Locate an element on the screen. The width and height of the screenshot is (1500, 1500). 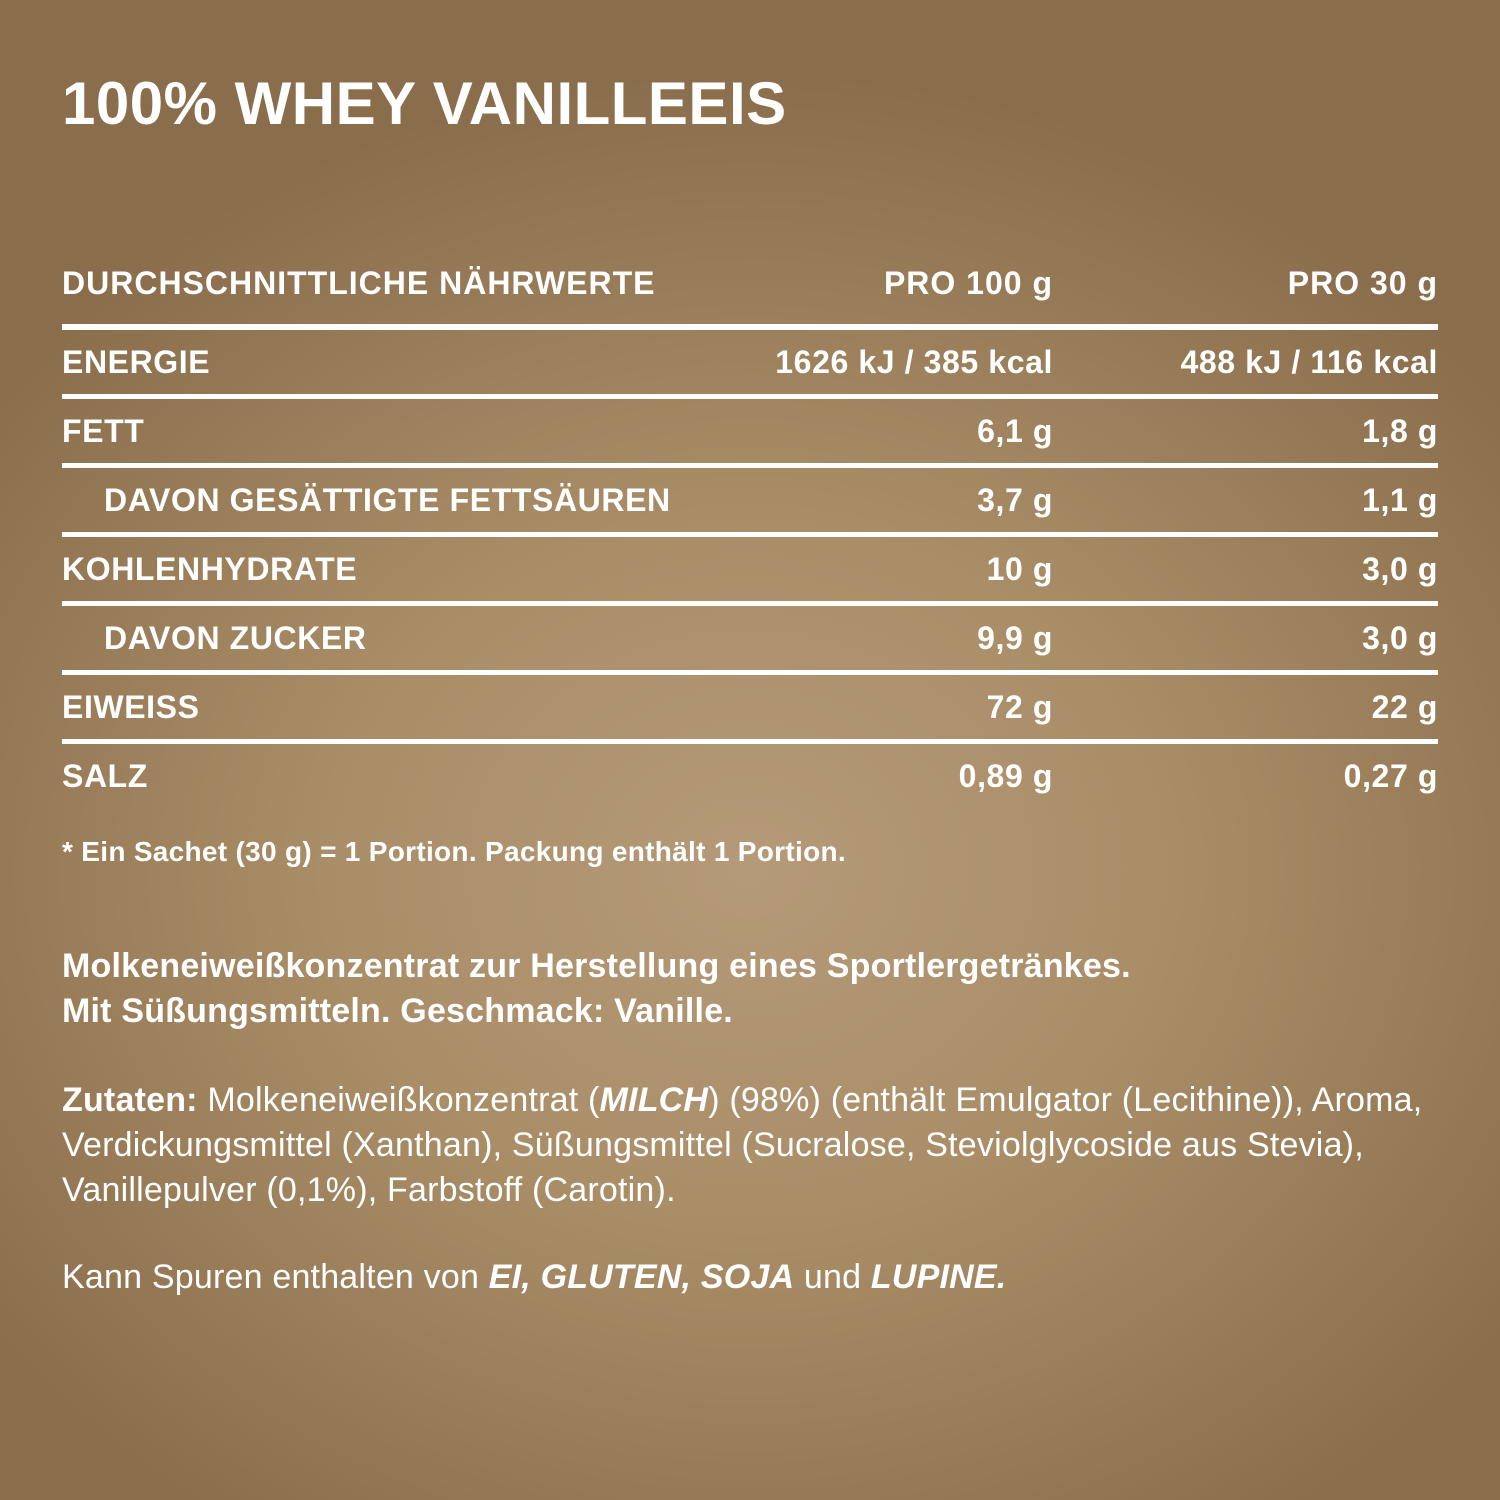
value-per-30g: 1,8 g is located at coordinates (1400, 430).